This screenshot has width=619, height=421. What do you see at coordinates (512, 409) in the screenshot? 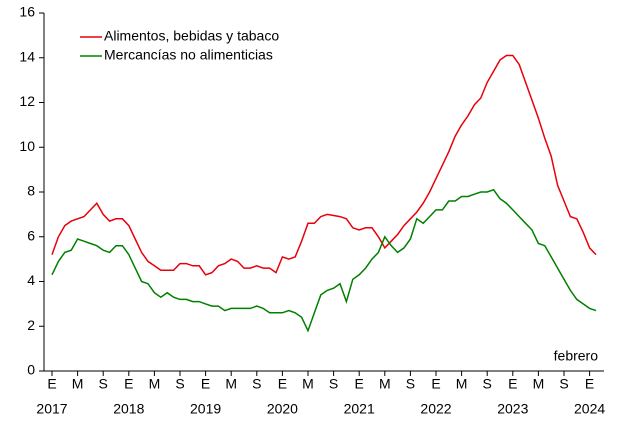
I see `year-label: 2023` at bounding box center [512, 409].